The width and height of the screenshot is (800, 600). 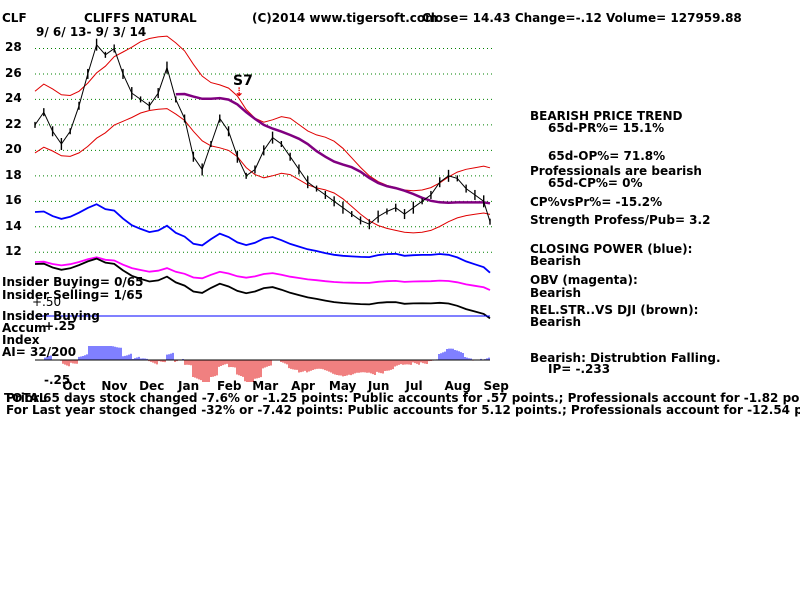 I want to click on accum-label: Accum, so click(x=24, y=328).